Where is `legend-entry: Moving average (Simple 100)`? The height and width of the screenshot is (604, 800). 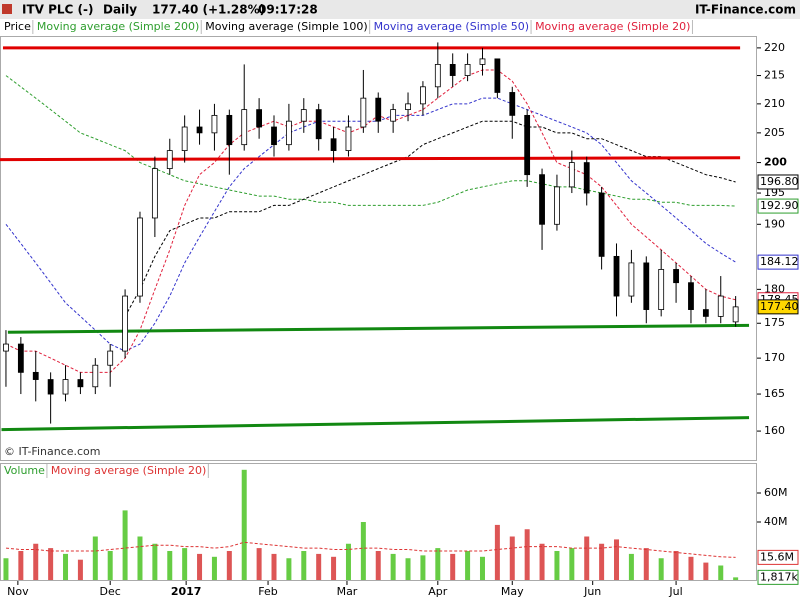 legend-entry: Moving average (Simple 100) is located at coordinates (286, 26).